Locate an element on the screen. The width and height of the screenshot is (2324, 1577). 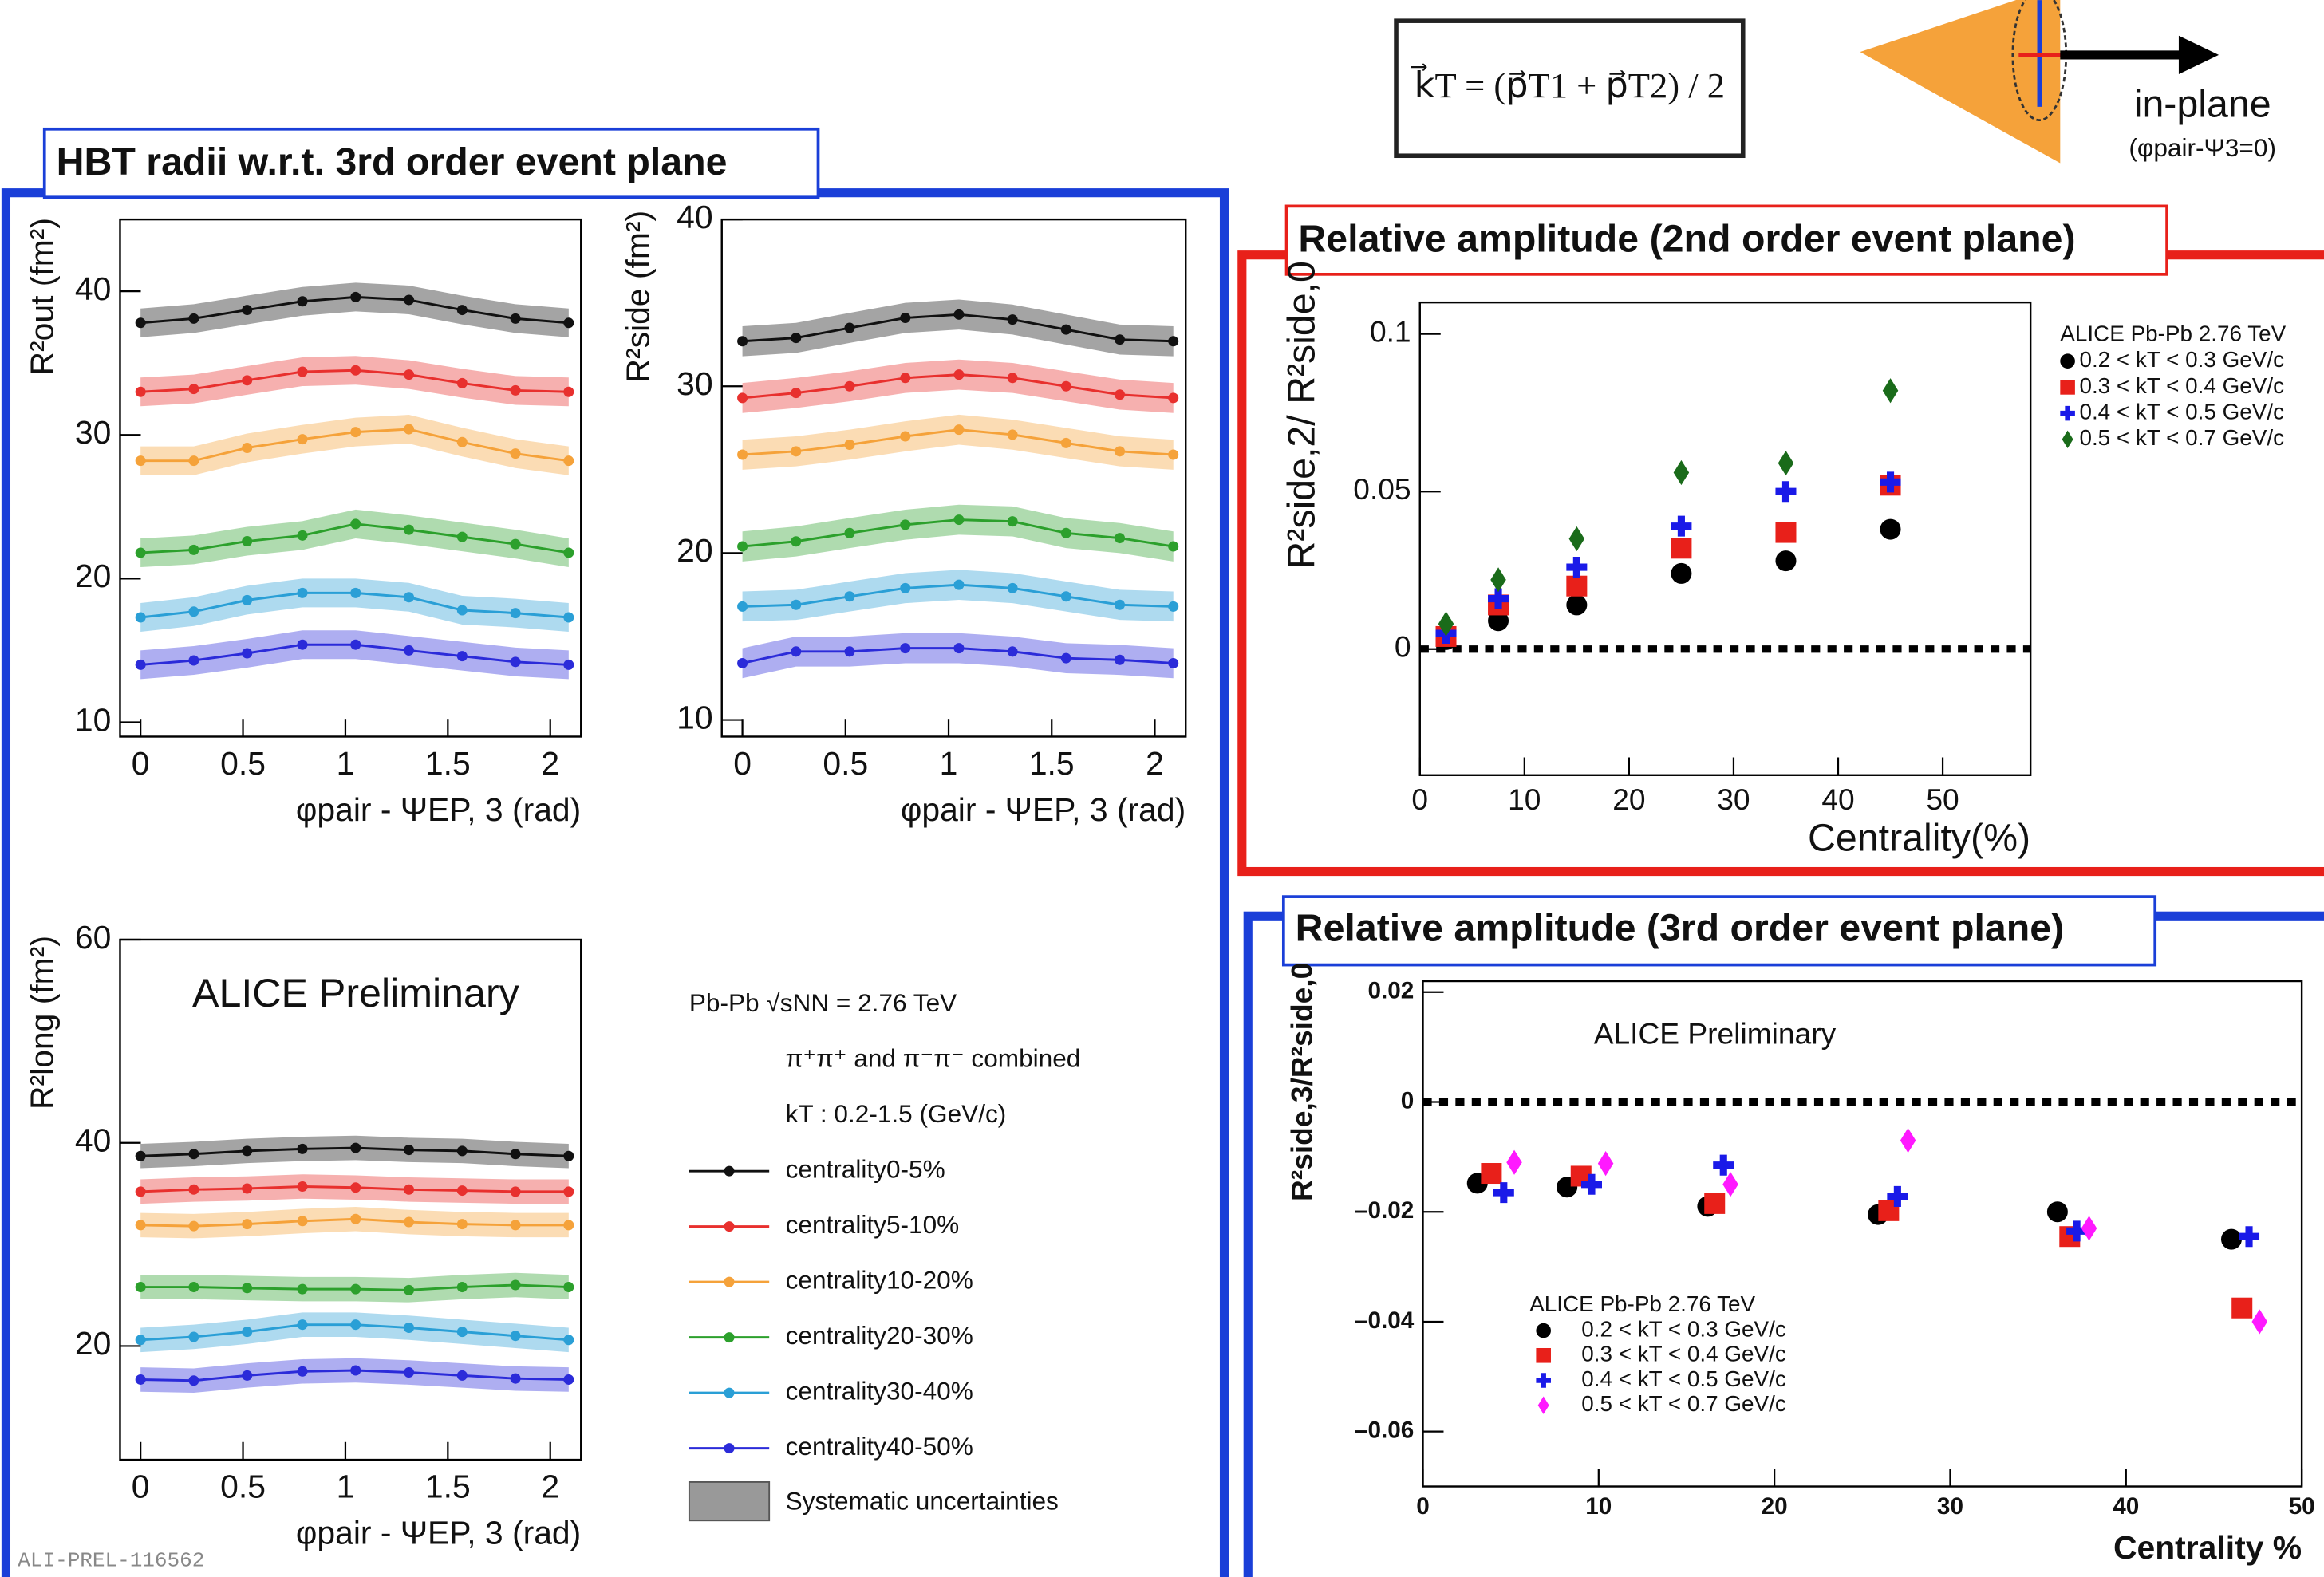
y-tick-label: 10 is located at coordinates (694, 717).